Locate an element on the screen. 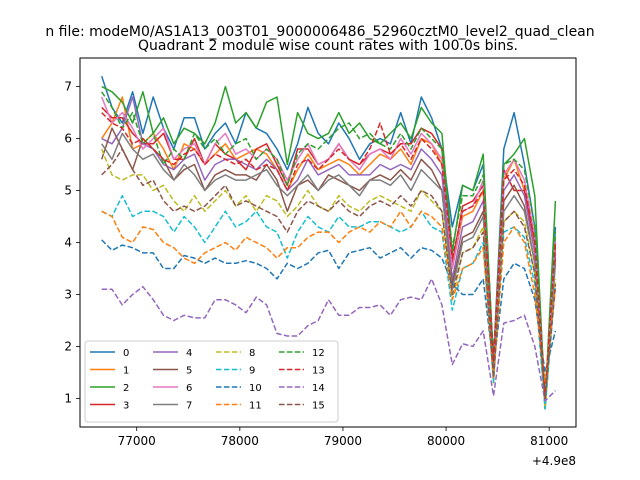 The height and width of the screenshot is (480, 640). legend-label-3: 3 is located at coordinates (126, 406).